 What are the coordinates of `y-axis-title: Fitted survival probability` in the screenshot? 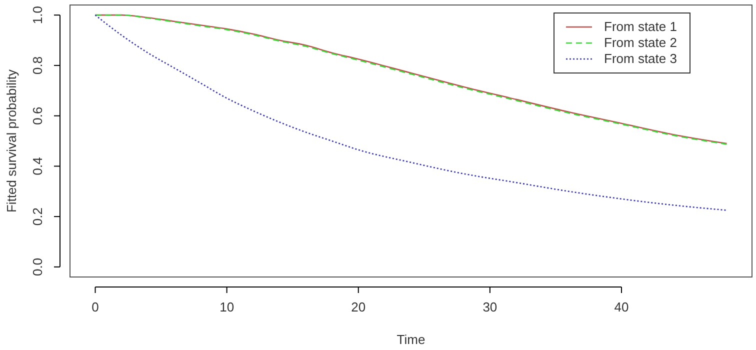 It's located at (11, 140).